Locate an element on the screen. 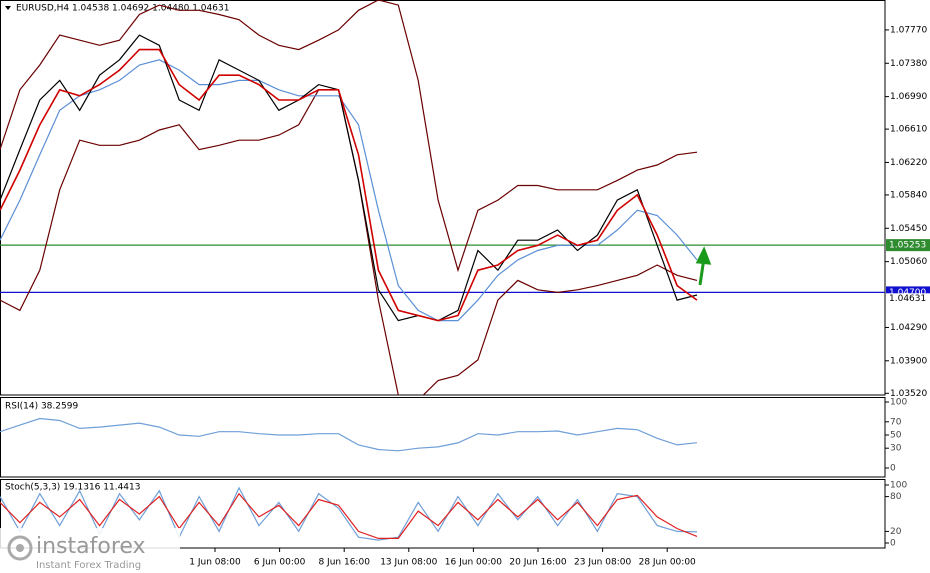 This screenshot has width=930, height=573. y-tick-label: 1.03900 is located at coordinates (908, 361).